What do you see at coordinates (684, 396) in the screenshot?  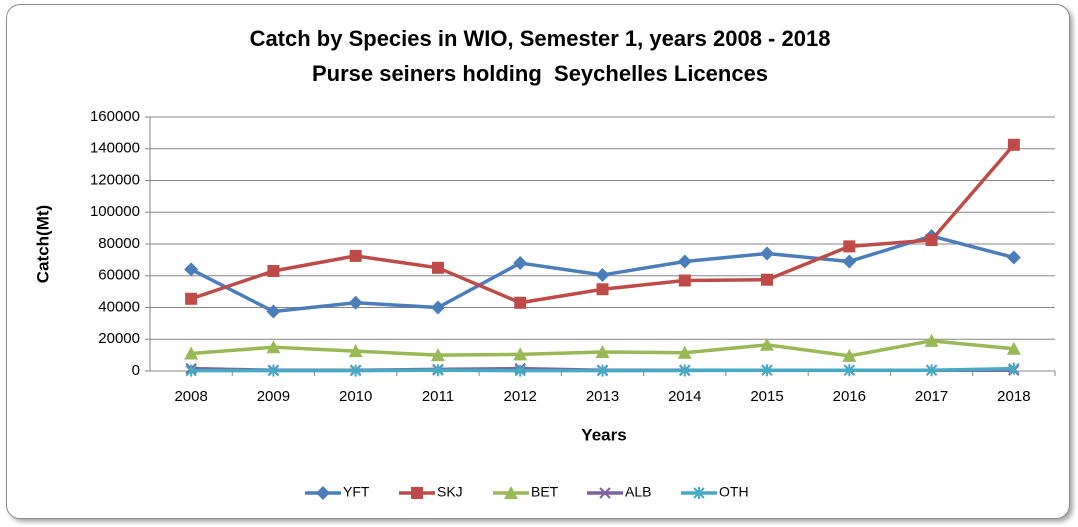 I see `x-tick-label: 2014` at bounding box center [684, 396].